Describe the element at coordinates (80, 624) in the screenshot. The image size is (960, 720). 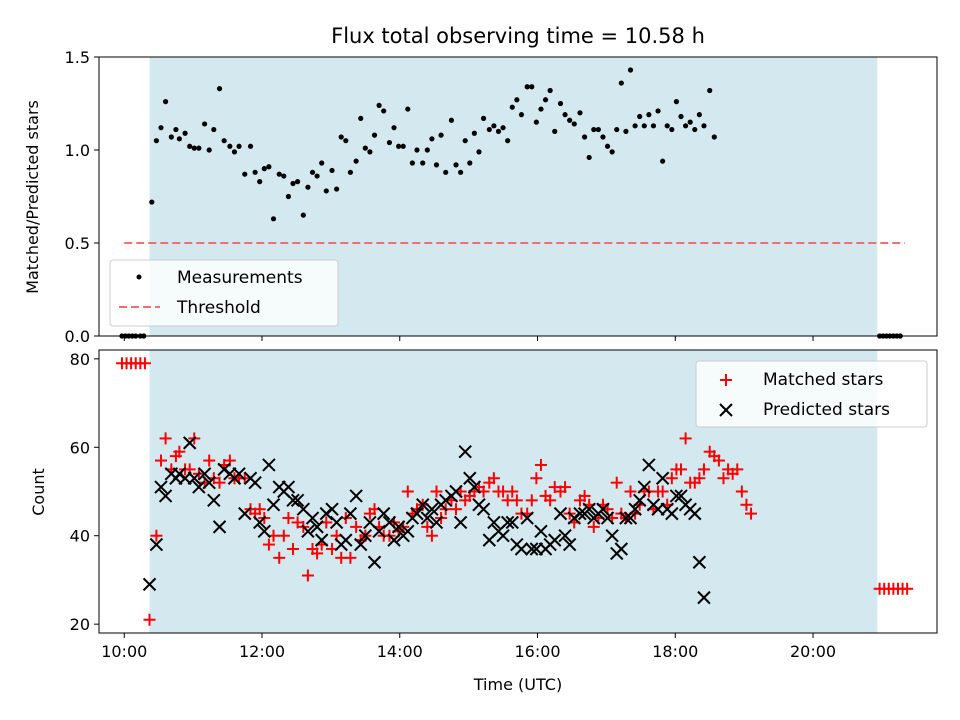
I see `bottom-y-tick-label: 20` at that location.